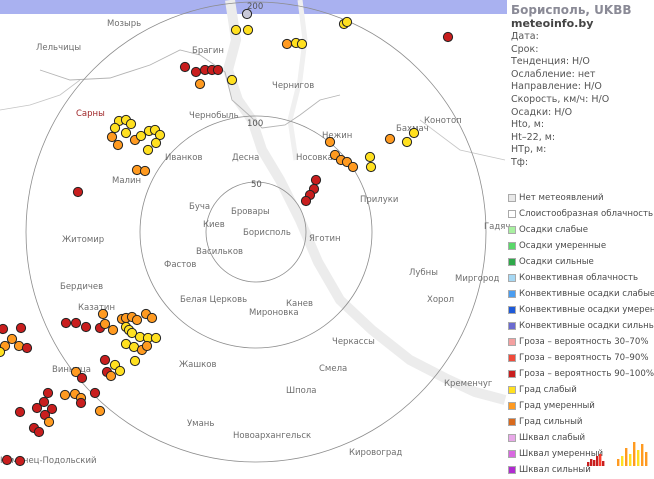 This screenshot has height=479, width=654. What do you see at coordinates (219, 252) in the screenshot?
I see `city-vasilkov: Васильков` at bounding box center [219, 252].